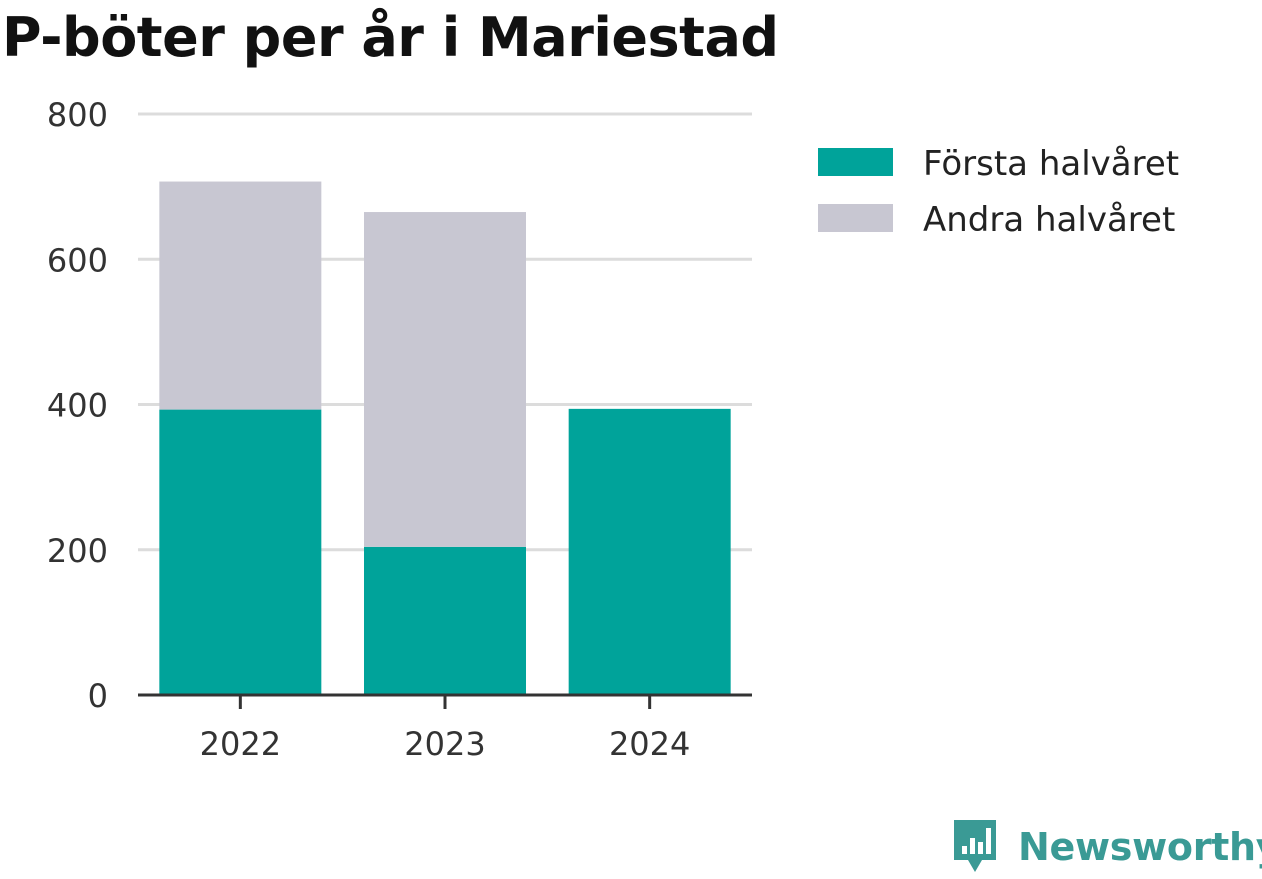 This screenshot has width=1262, height=879. Describe the element at coordinates (240, 552) in the screenshot. I see `bar-segment-2022-forsta` at that location.